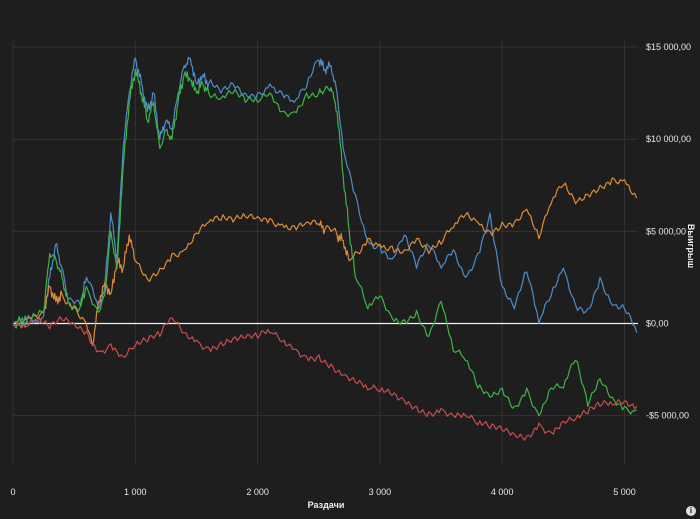  I want to click on y-axis-title: Выигрыш, so click(691, 246).